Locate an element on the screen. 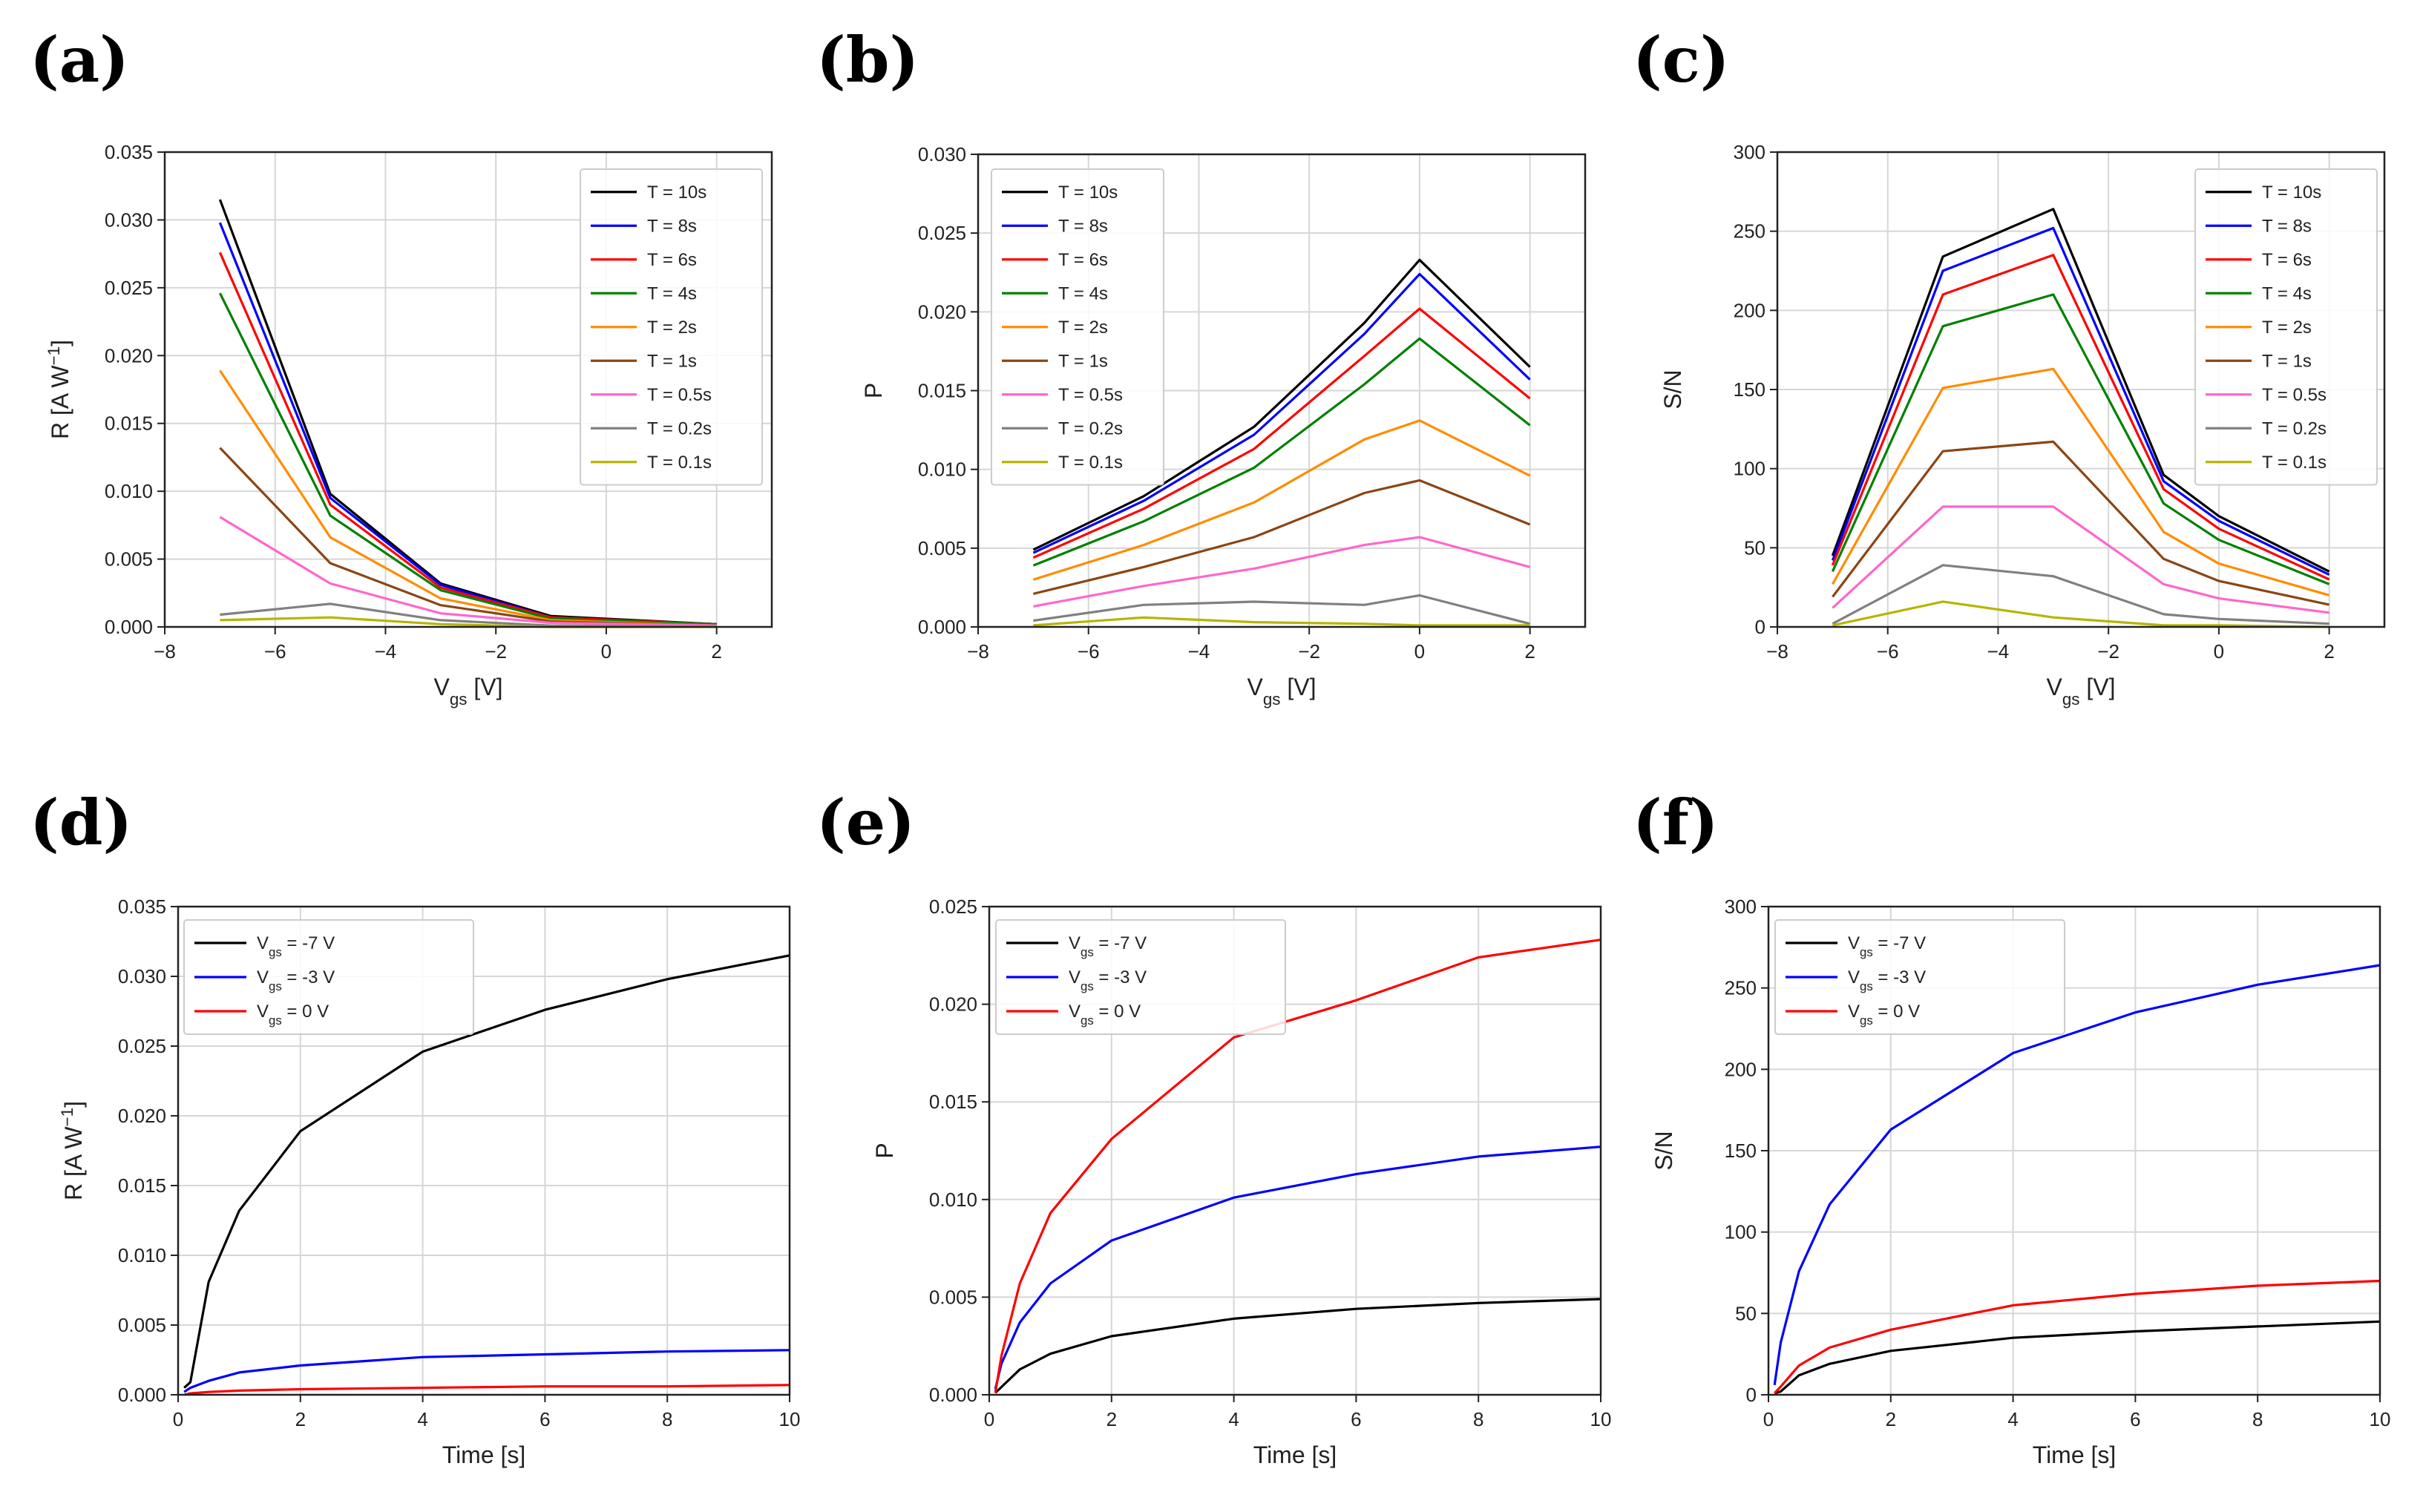  y-tick-label: 0 is located at coordinates (1760, 627).